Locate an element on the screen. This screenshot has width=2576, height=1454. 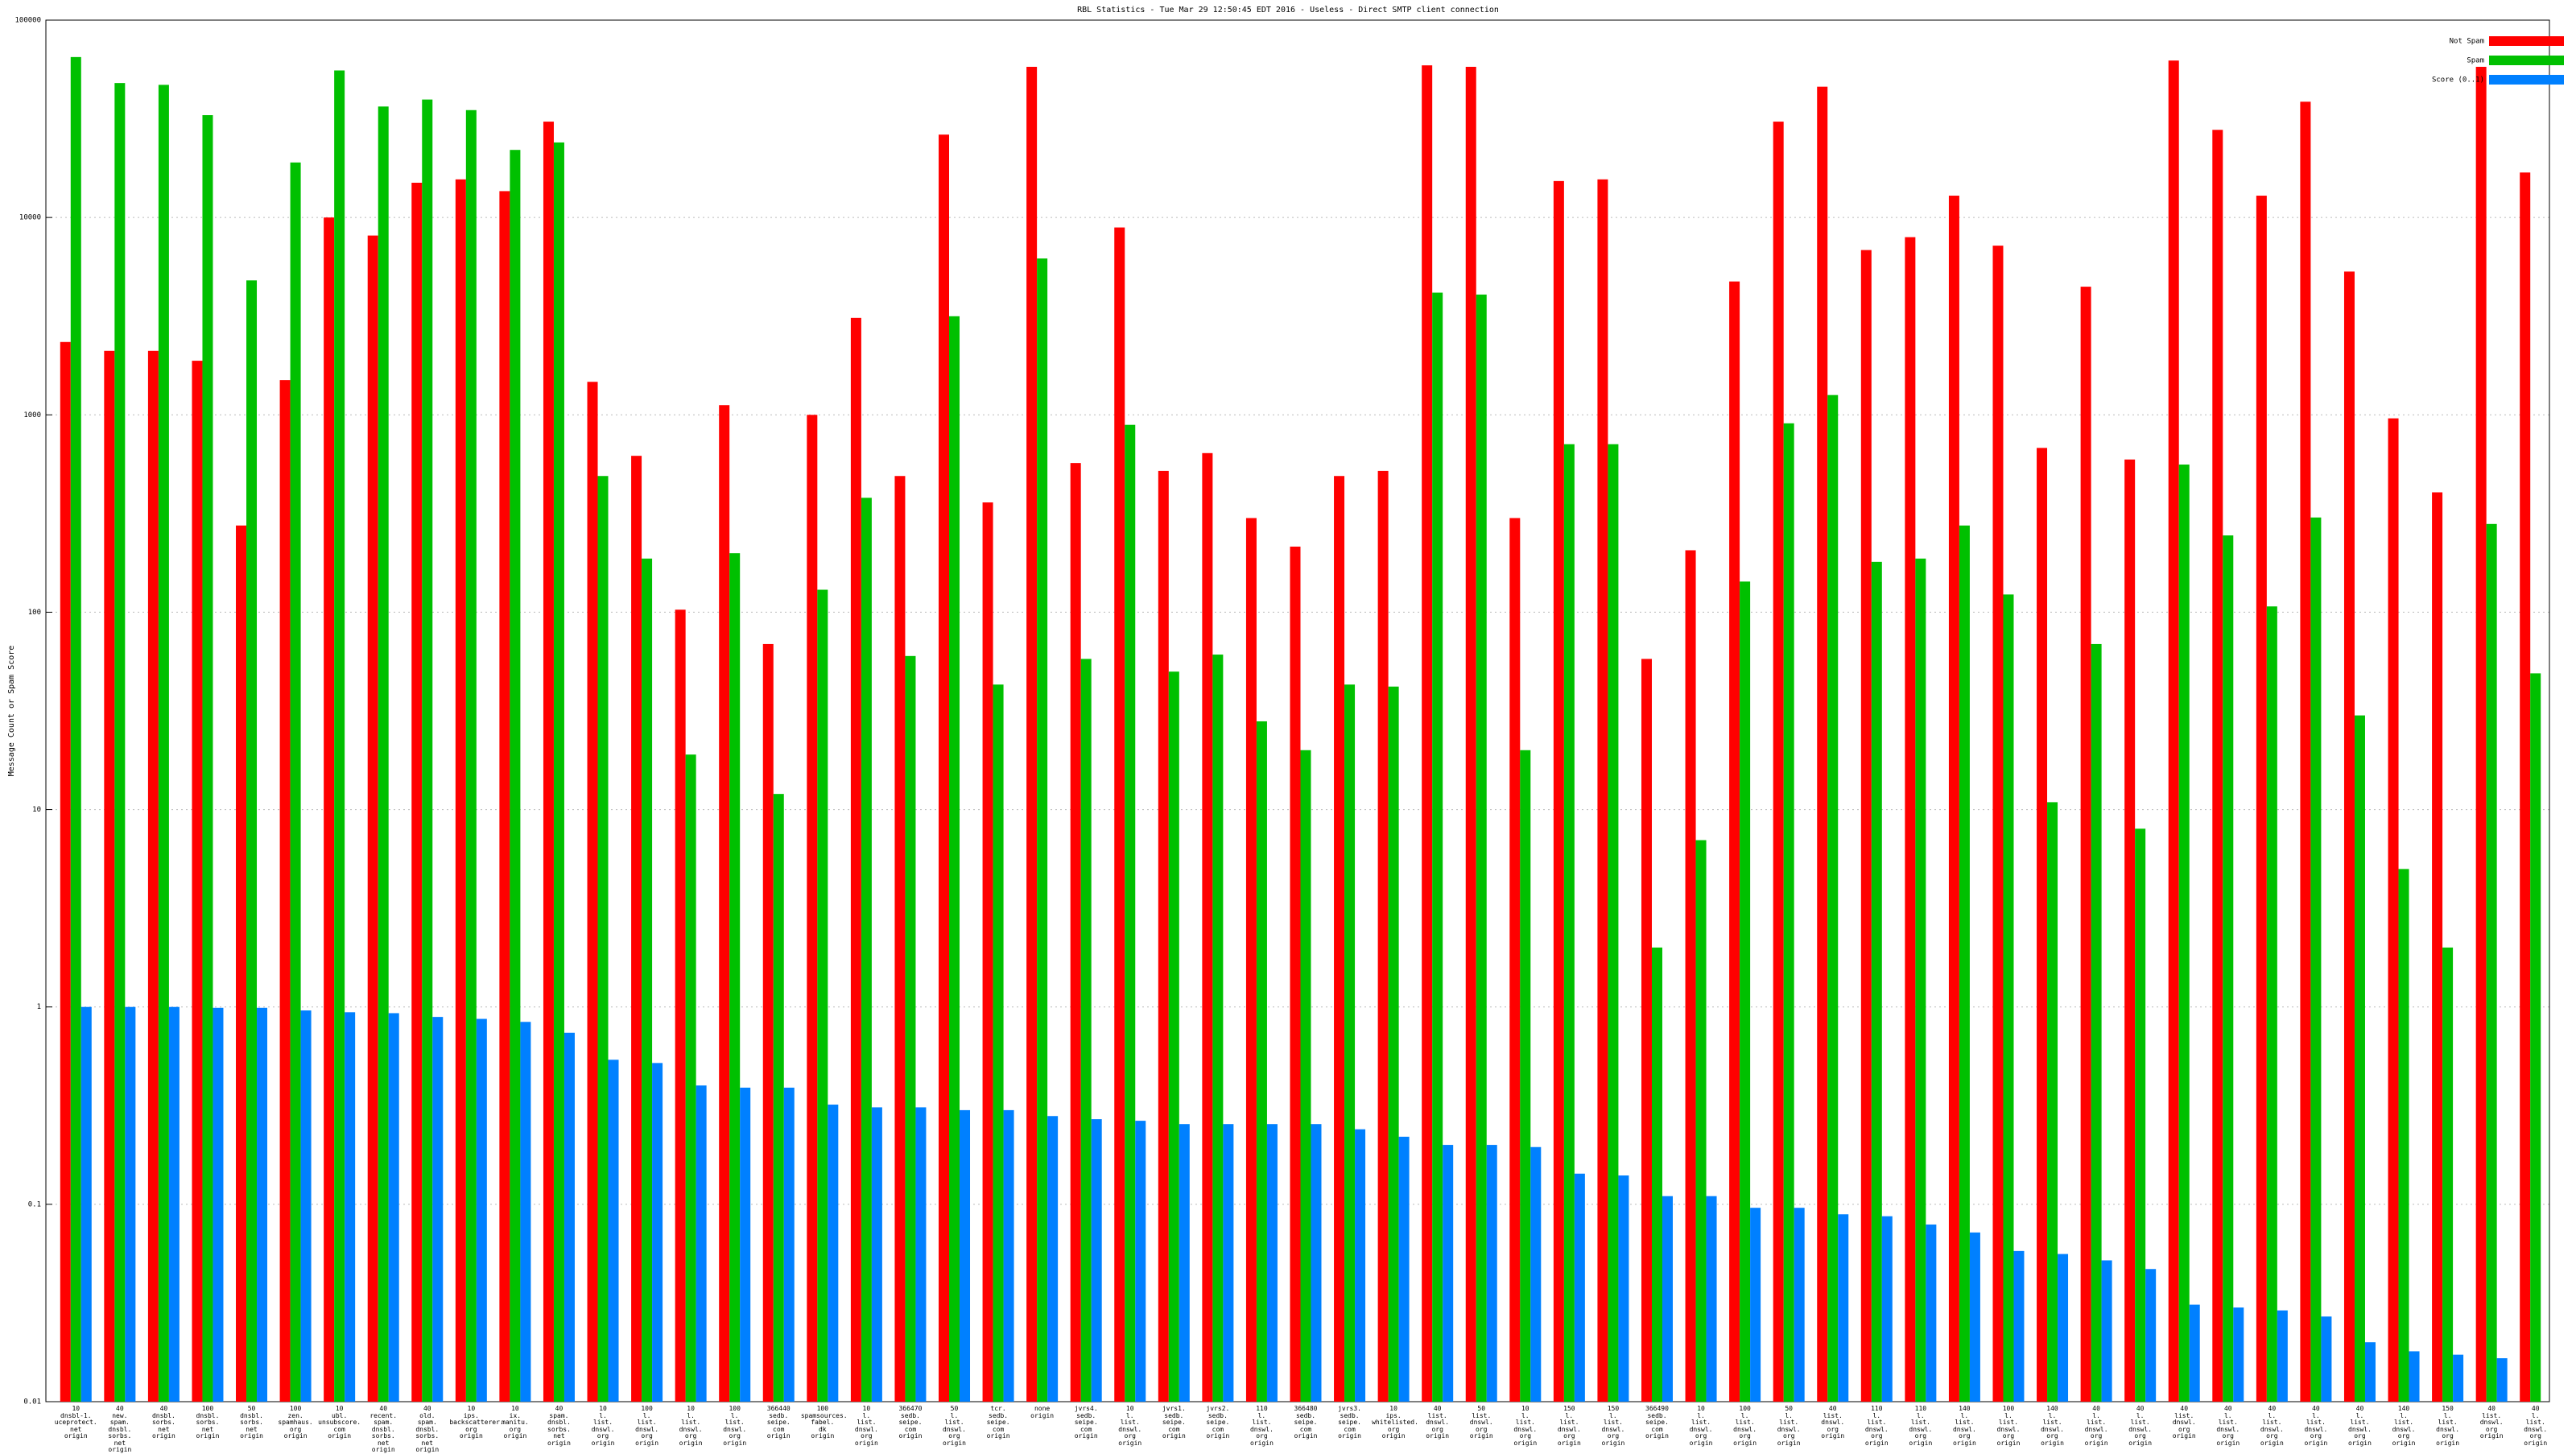
x-tick-label: 366480 sedb. seipe. com origin is located at coordinates (1306, 1422).